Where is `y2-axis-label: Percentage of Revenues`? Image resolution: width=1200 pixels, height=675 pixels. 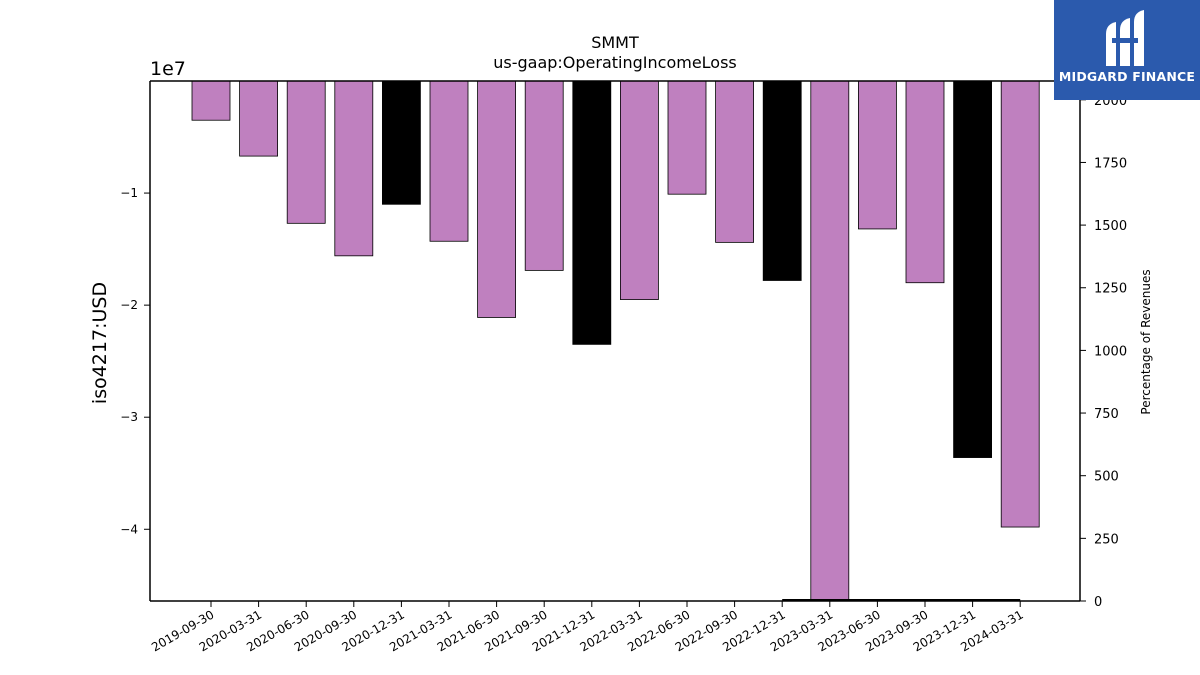 y2-axis-label: Percentage of Revenues is located at coordinates (1146, 341).